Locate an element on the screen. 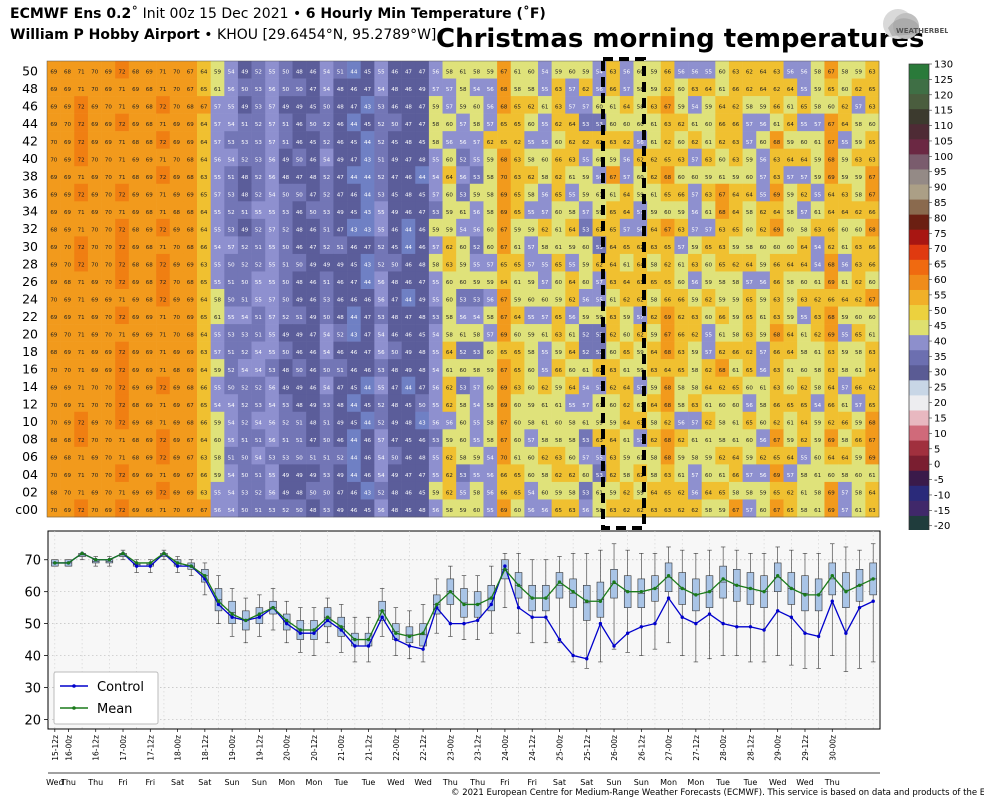  heatmap-cell-value: 58 is located at coordinates (694, 371).